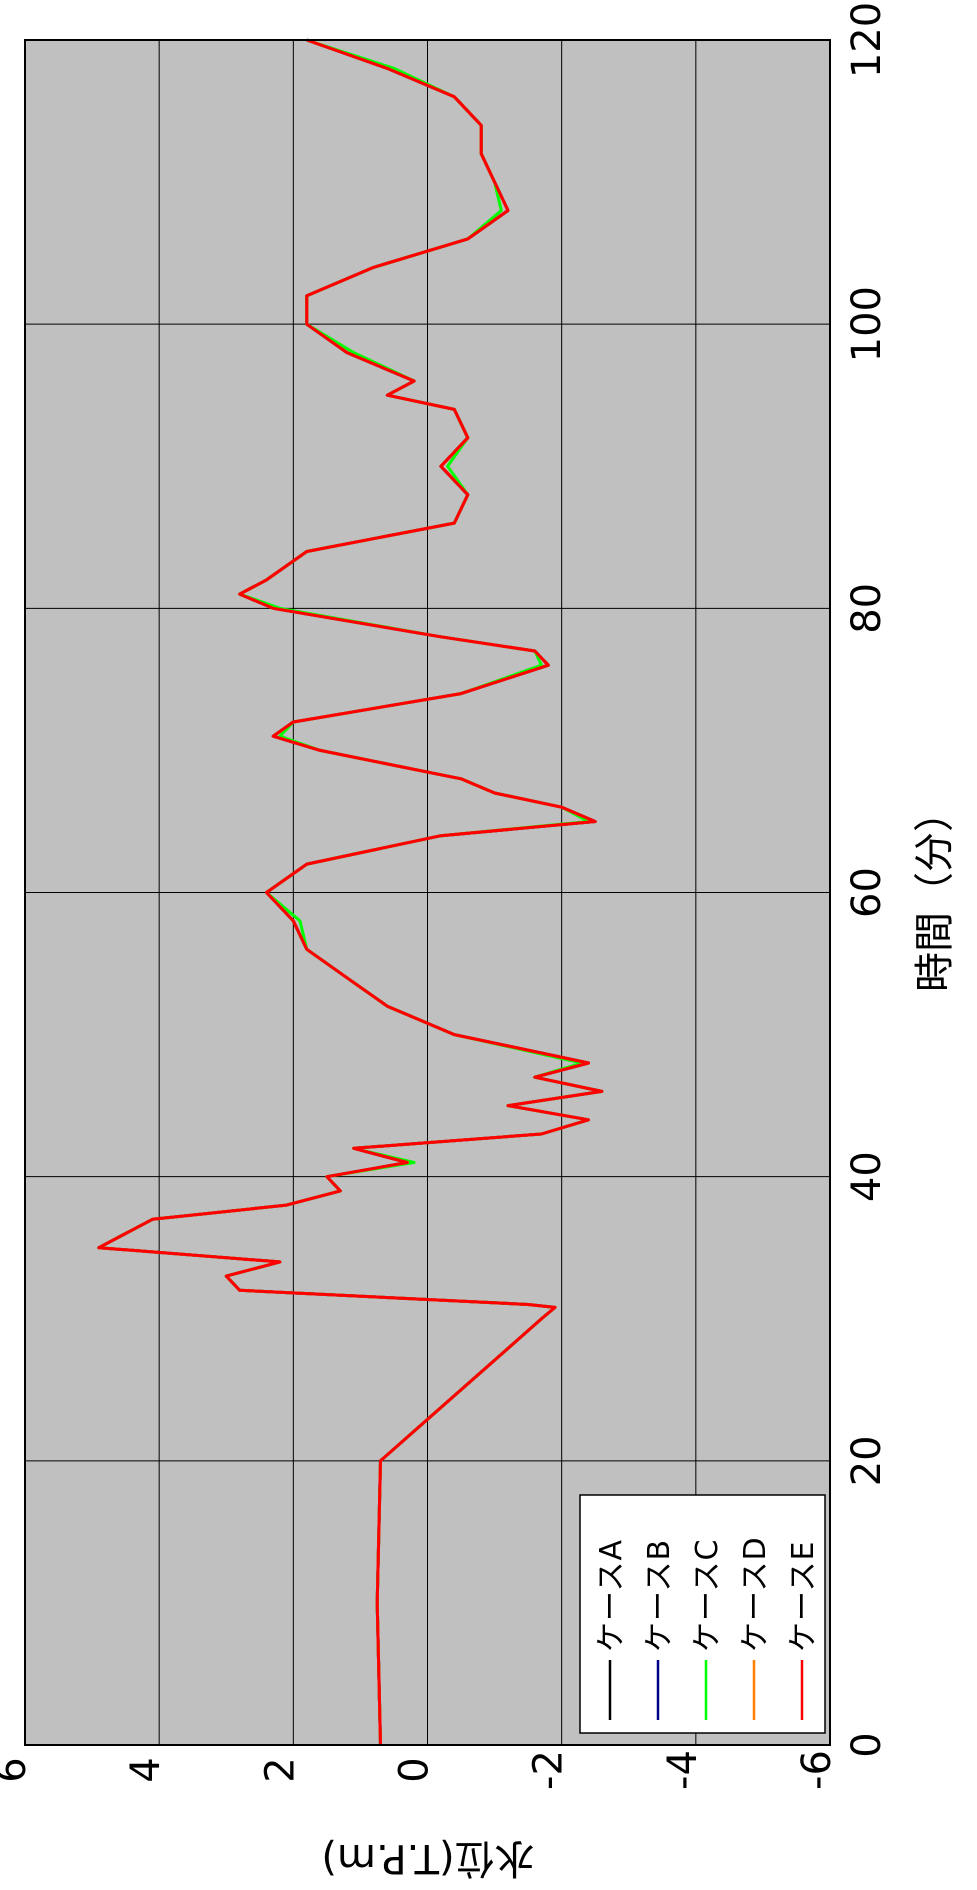 The height and width of the screenshot is (1890, 977). I want to click on y-tick-label: -4, so click(683, 1770).